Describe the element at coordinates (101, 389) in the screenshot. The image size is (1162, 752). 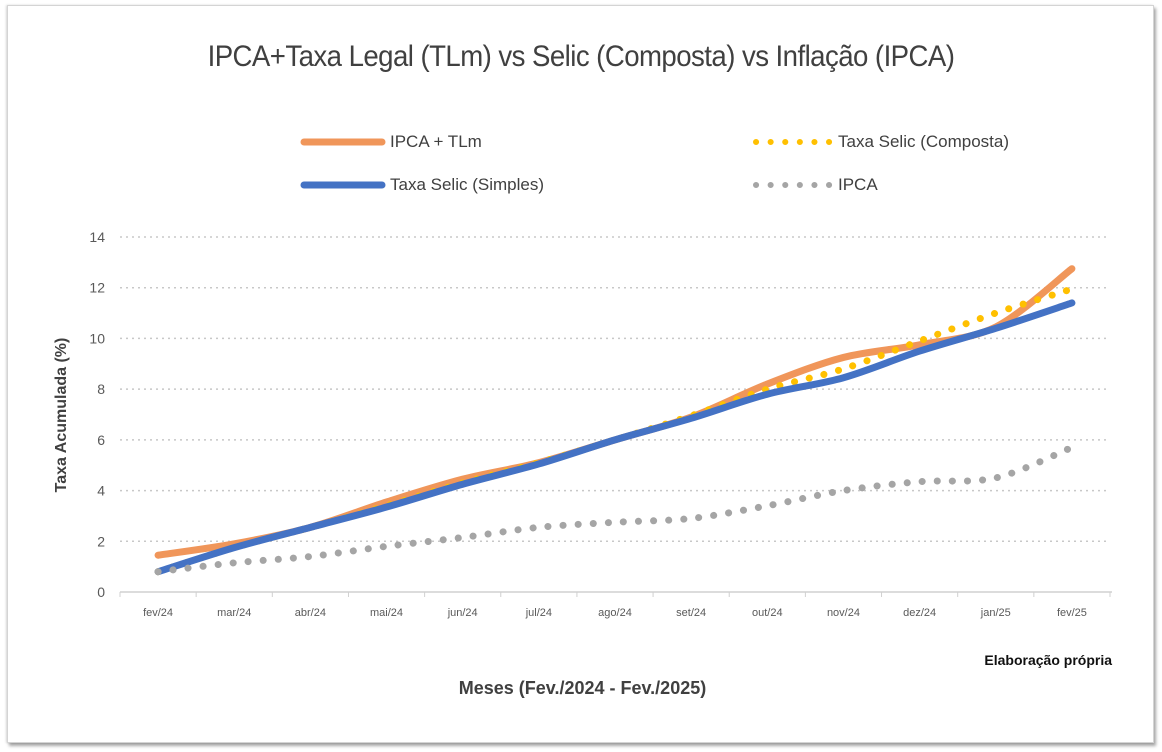
I see `y-tick-label: 8` at that location.